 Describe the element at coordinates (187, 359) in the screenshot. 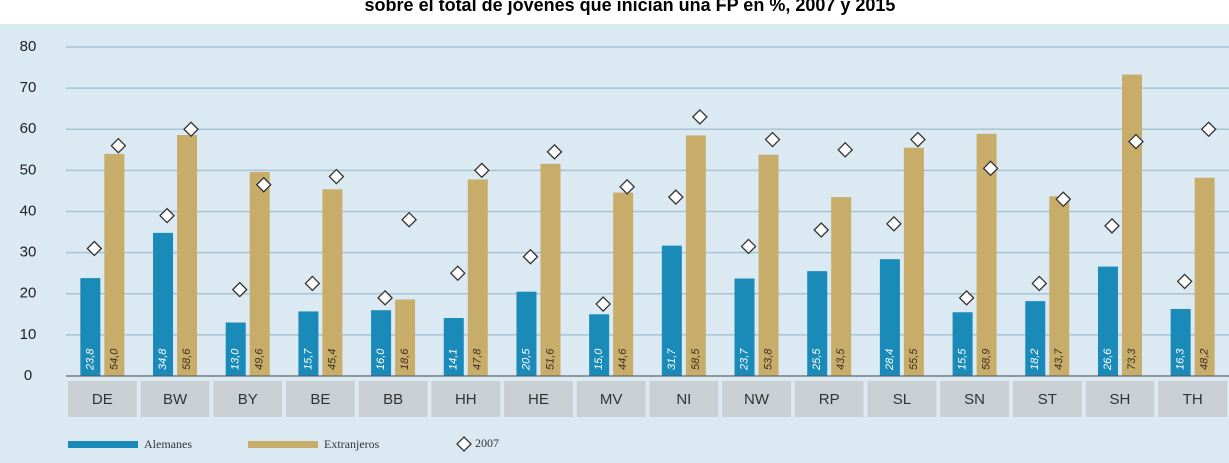

I see `data-label: 58,6` at that location.